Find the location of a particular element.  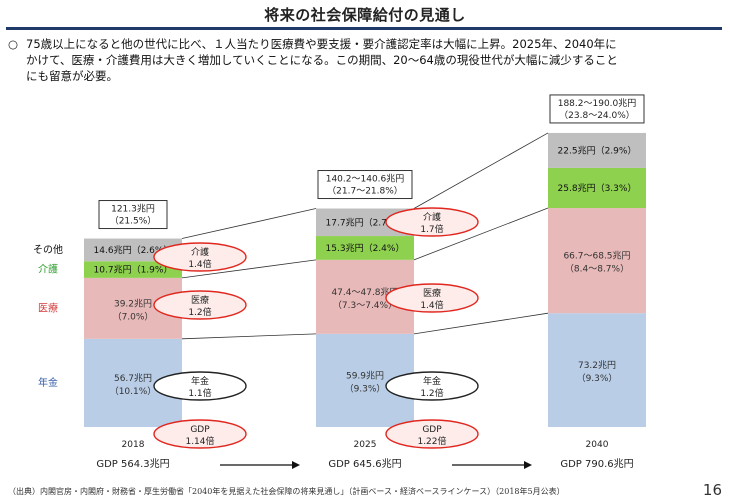

growth-factor: 1.22倍 is located at coordinates (431, 441).